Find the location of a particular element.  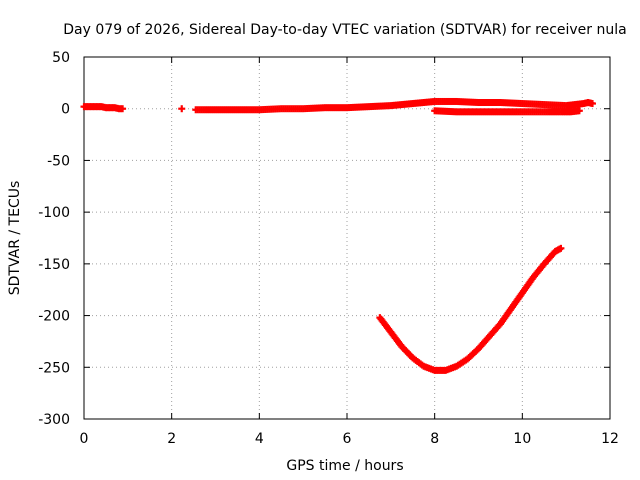

x-tick-label: 2 is located at coordinates (171, 439).